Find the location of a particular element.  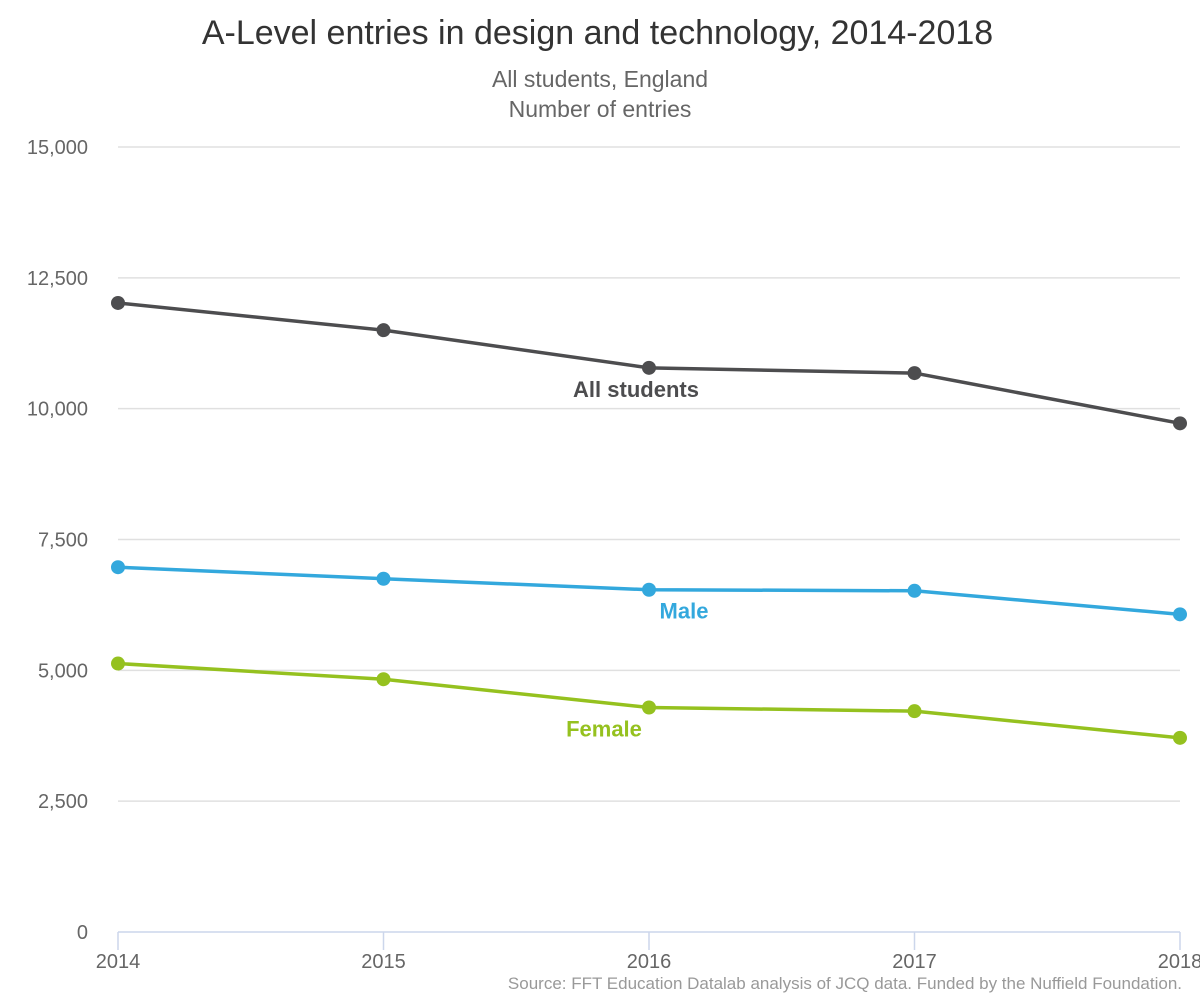

x-tick-label: 2016 is located at coordinates (649, 962).